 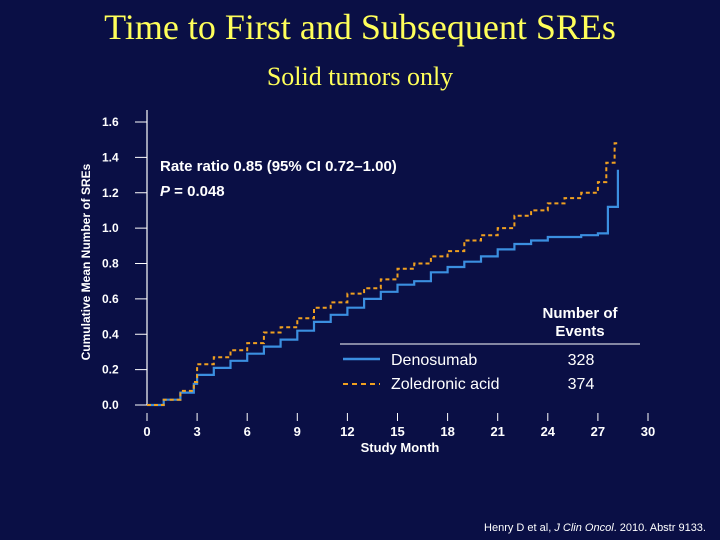 What do you see at coordinates (581, 384) in the screenshot?
I see `legend-events-zoledronic: 374` at bounding box center [581, 384].